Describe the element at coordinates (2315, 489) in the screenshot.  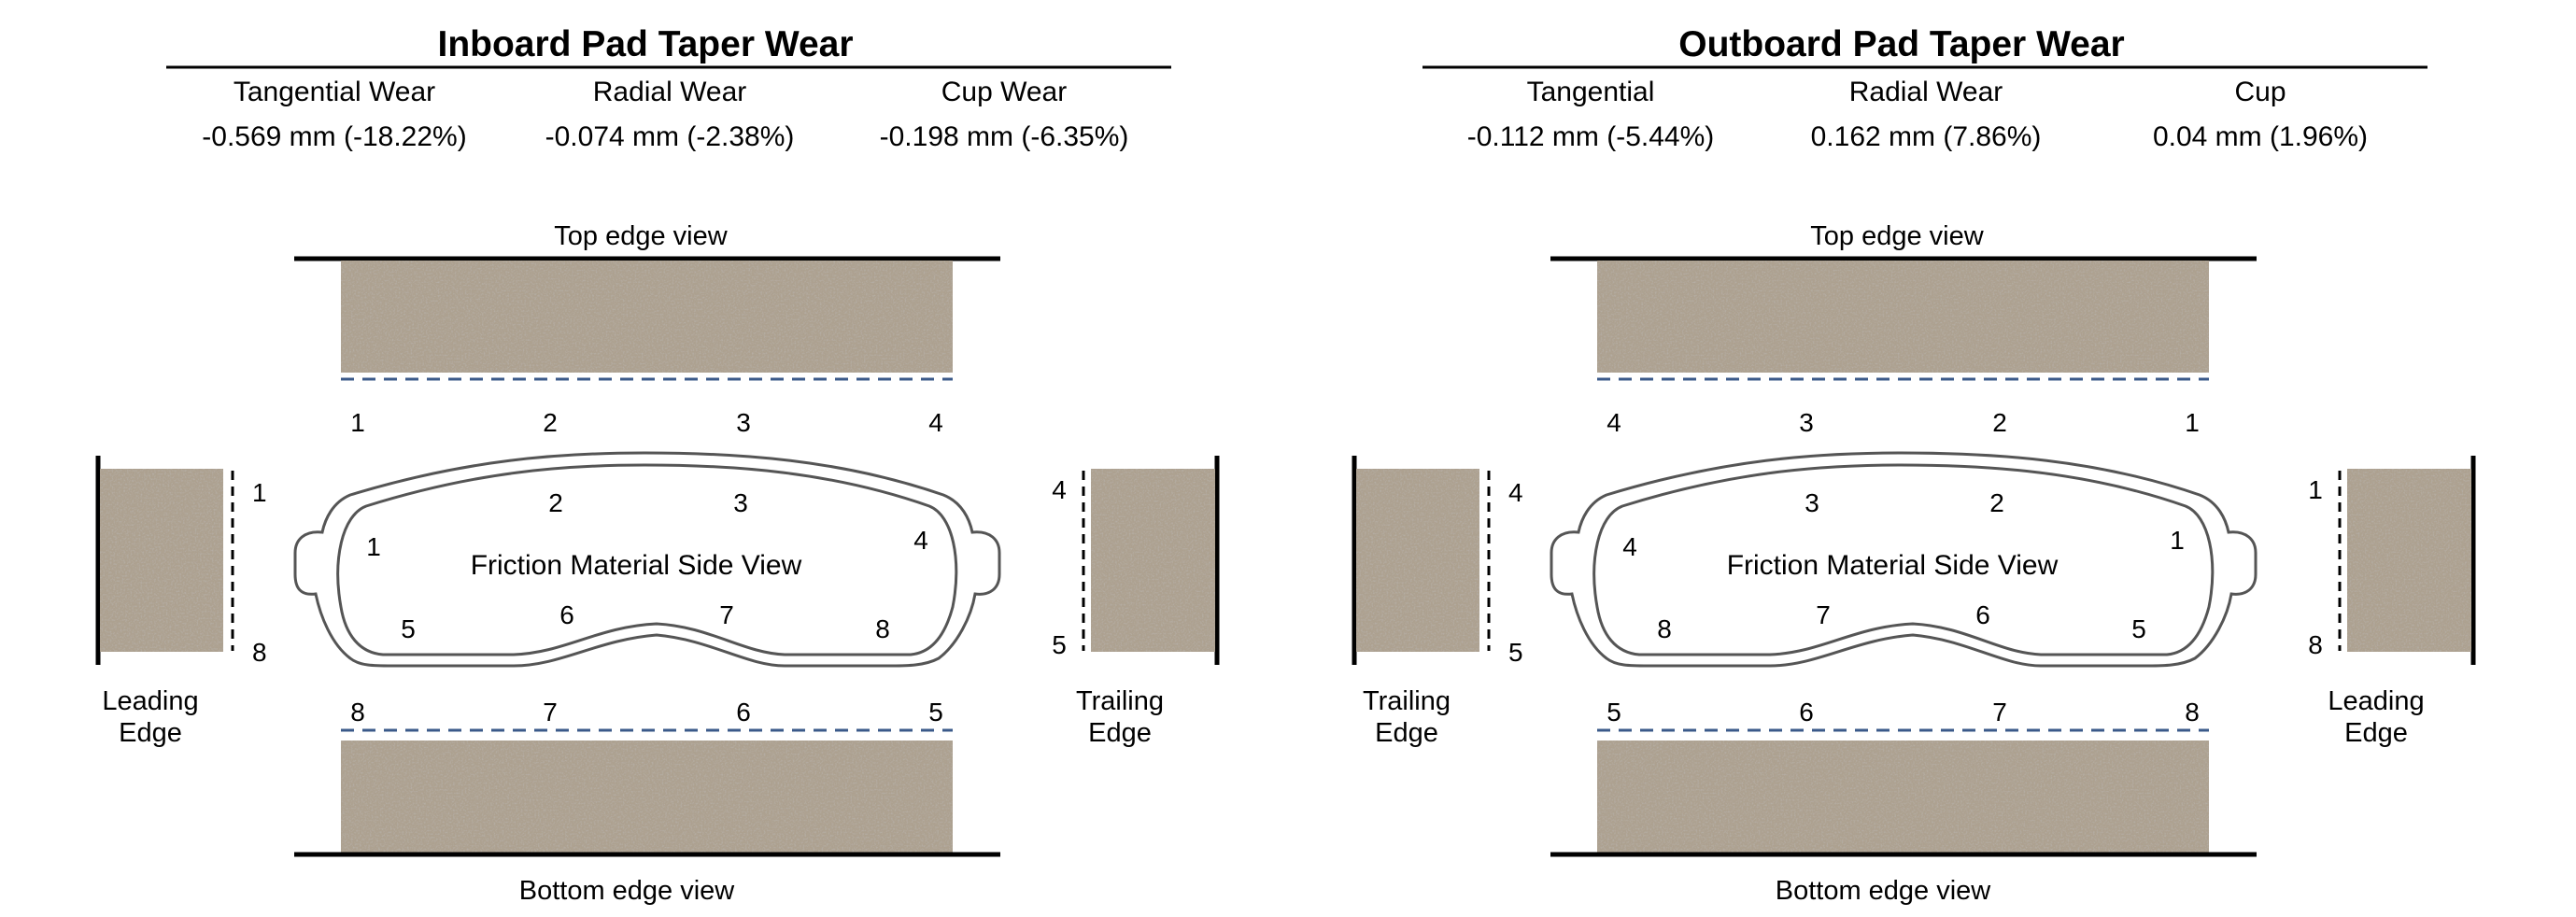
I see `outboard-right-edge-top-number: 1` at that location.